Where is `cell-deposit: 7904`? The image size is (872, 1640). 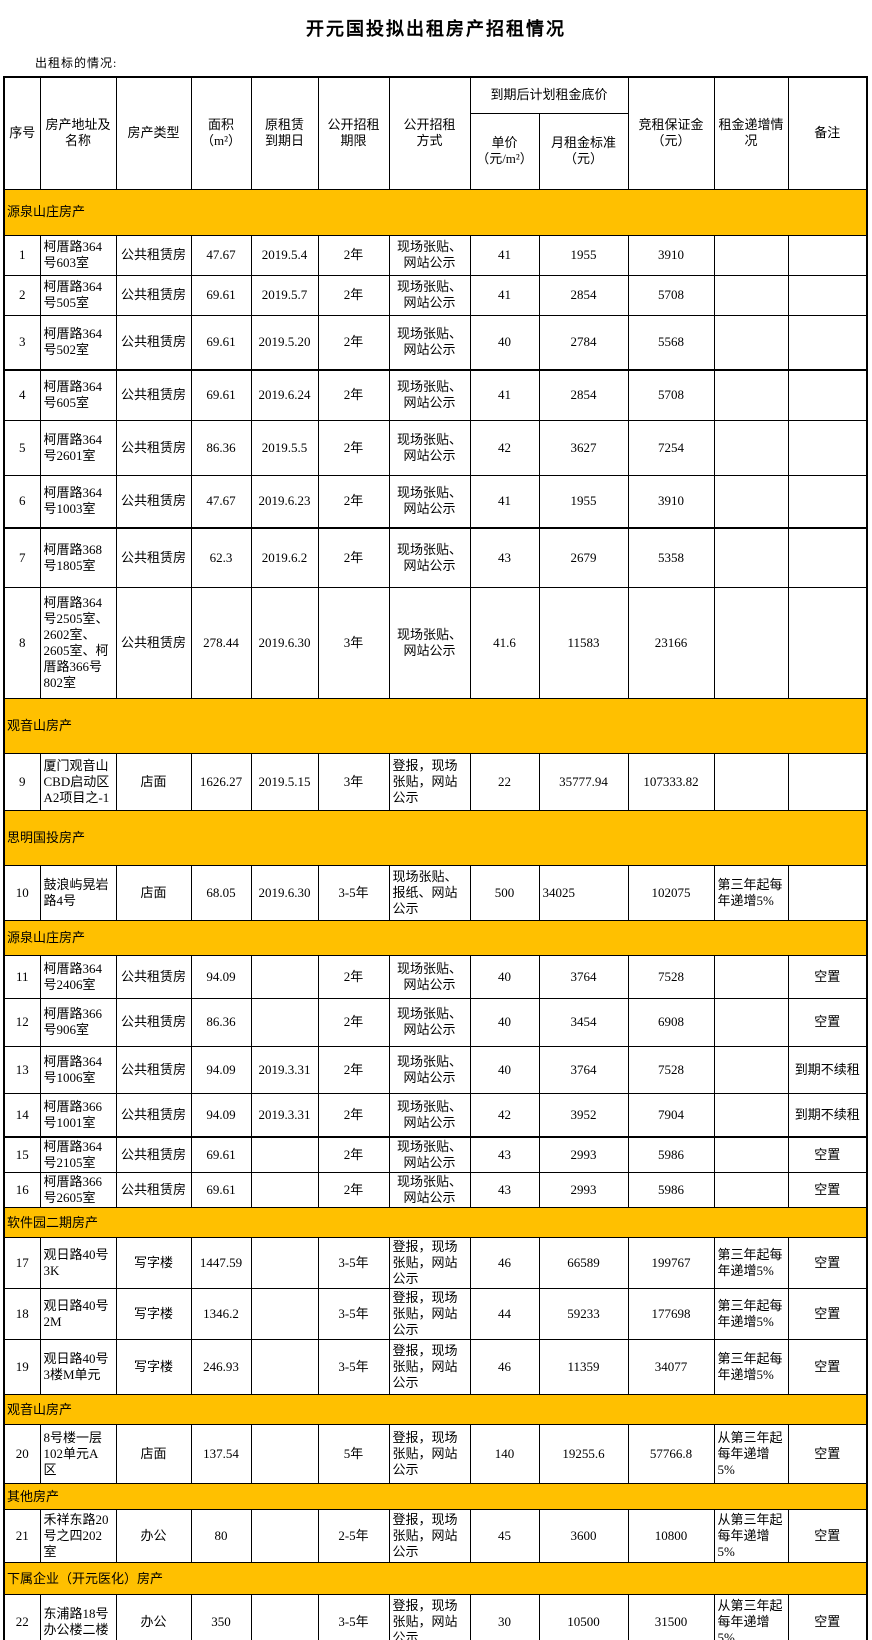
cell-deposit: 7904 is located at coordinates (671, 1115).